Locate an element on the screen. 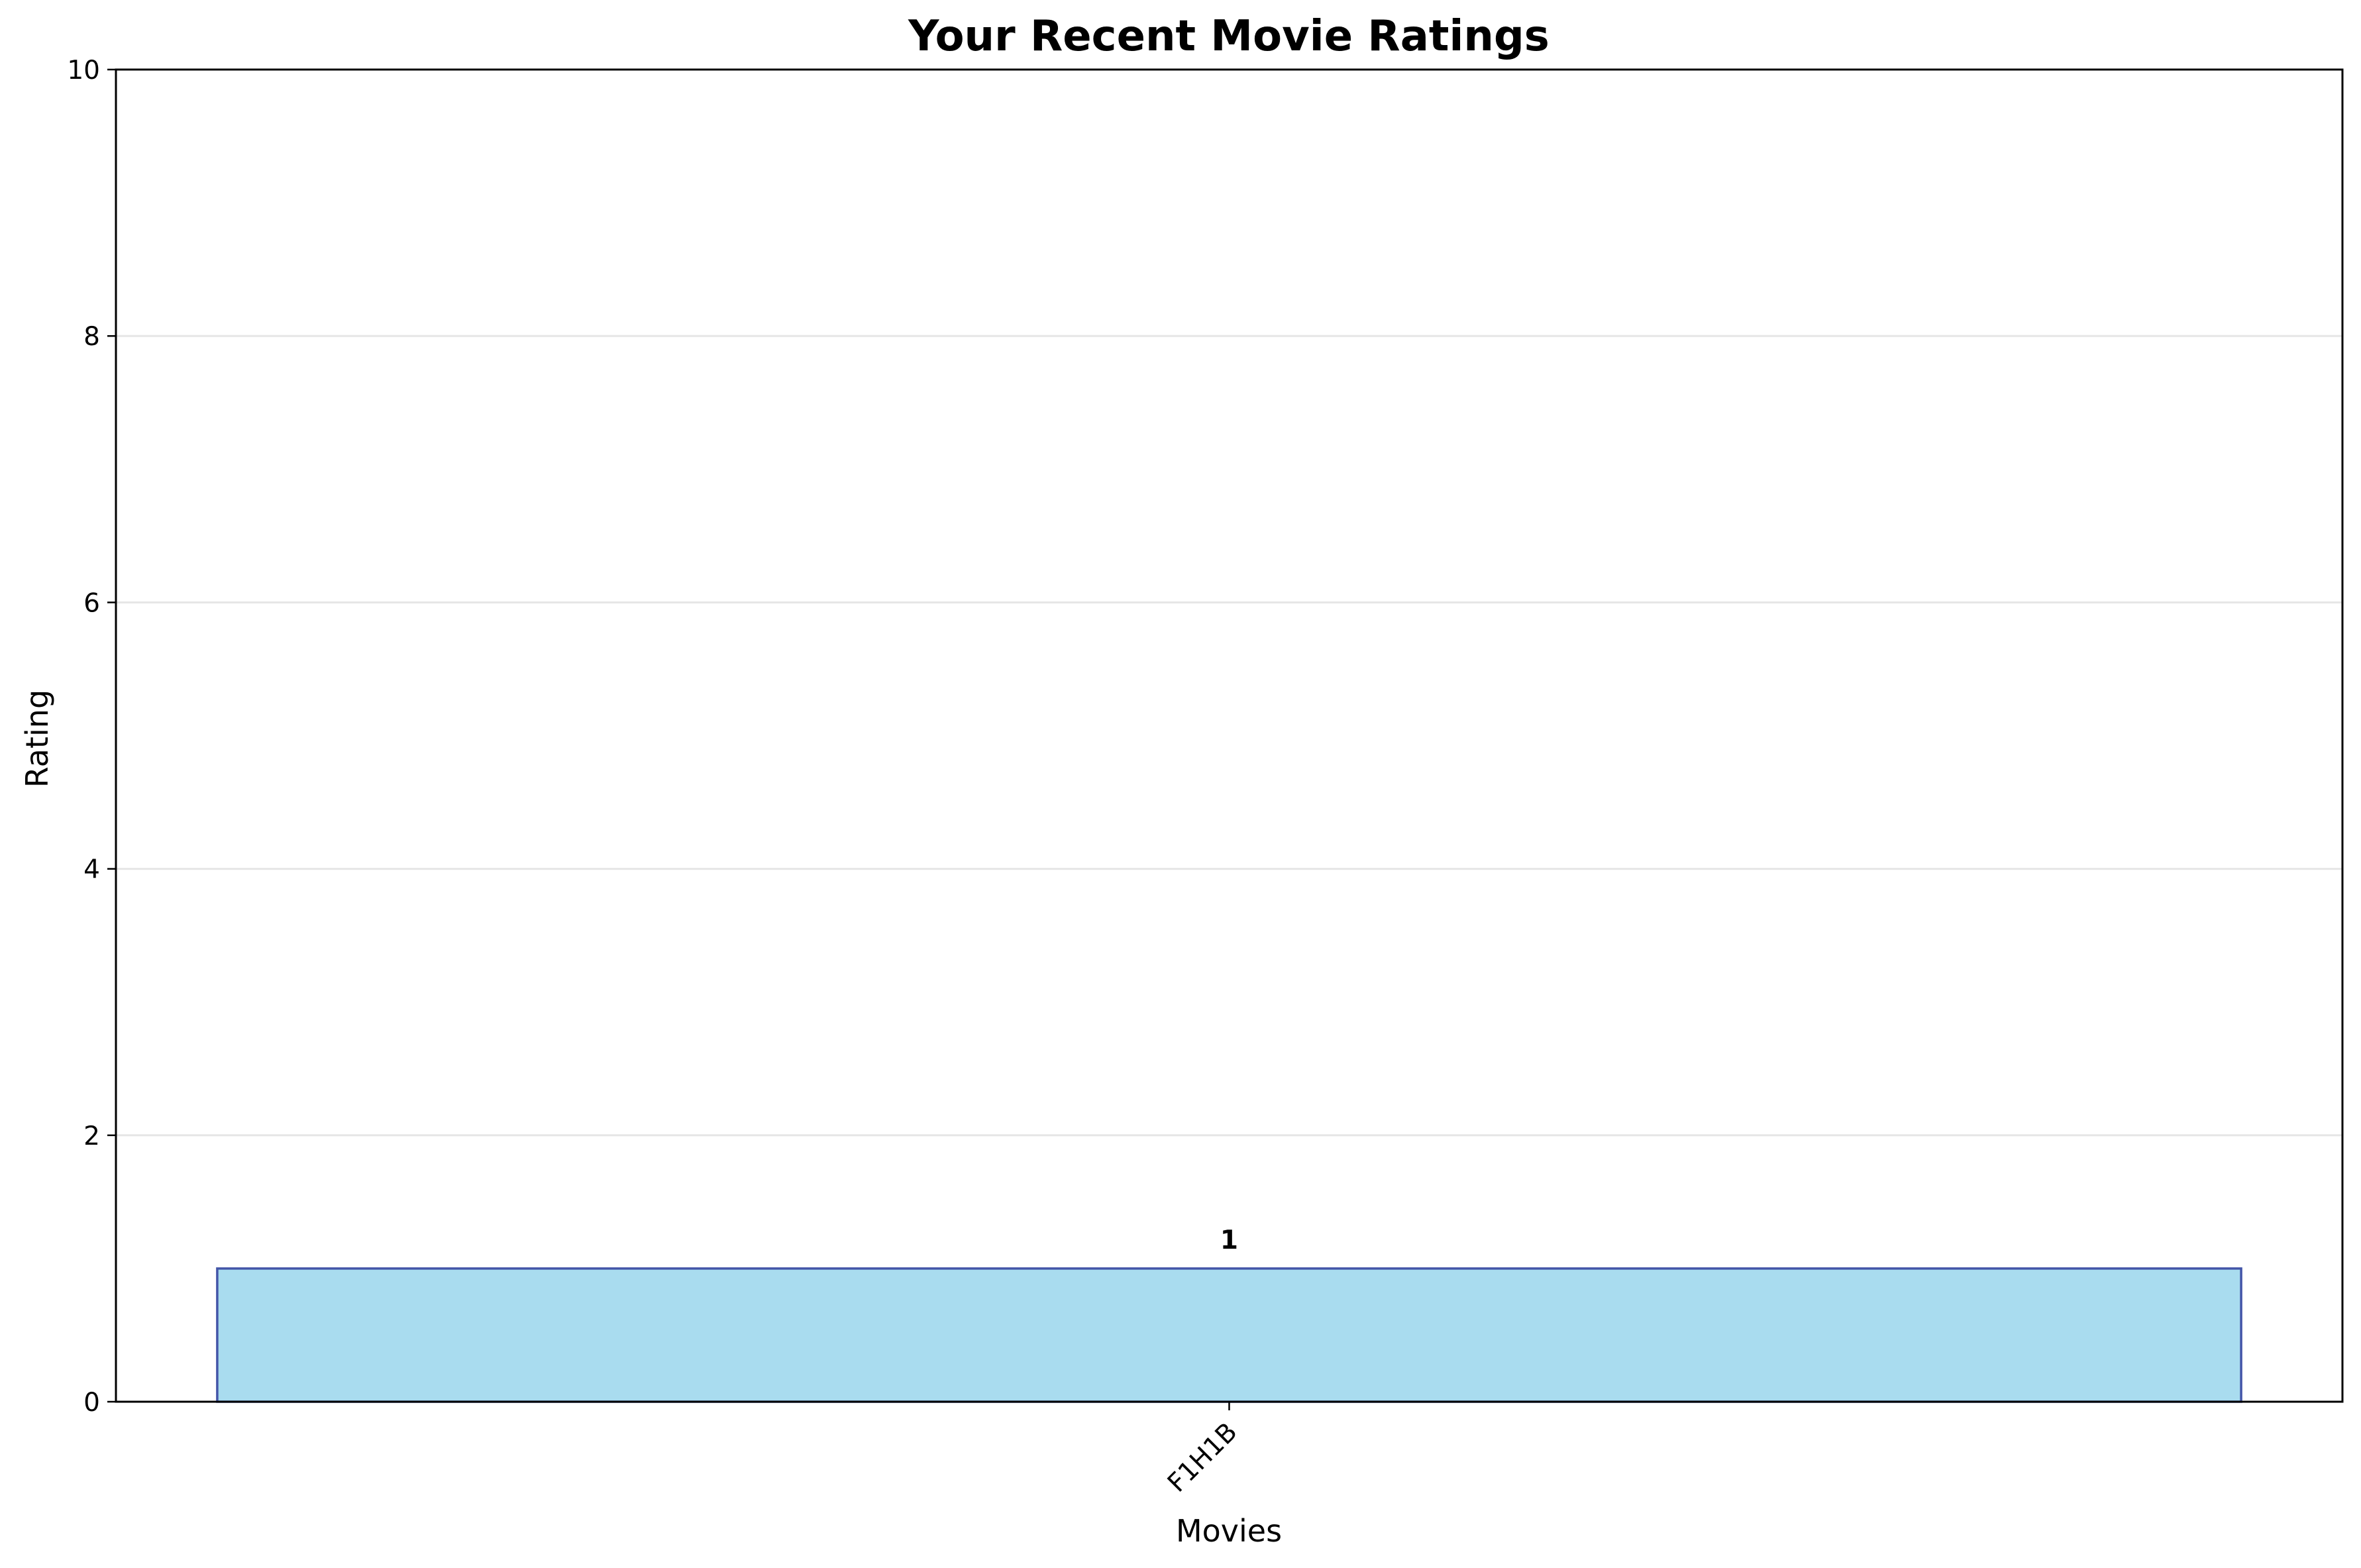  bar is located at coordinates (1229, 1335).